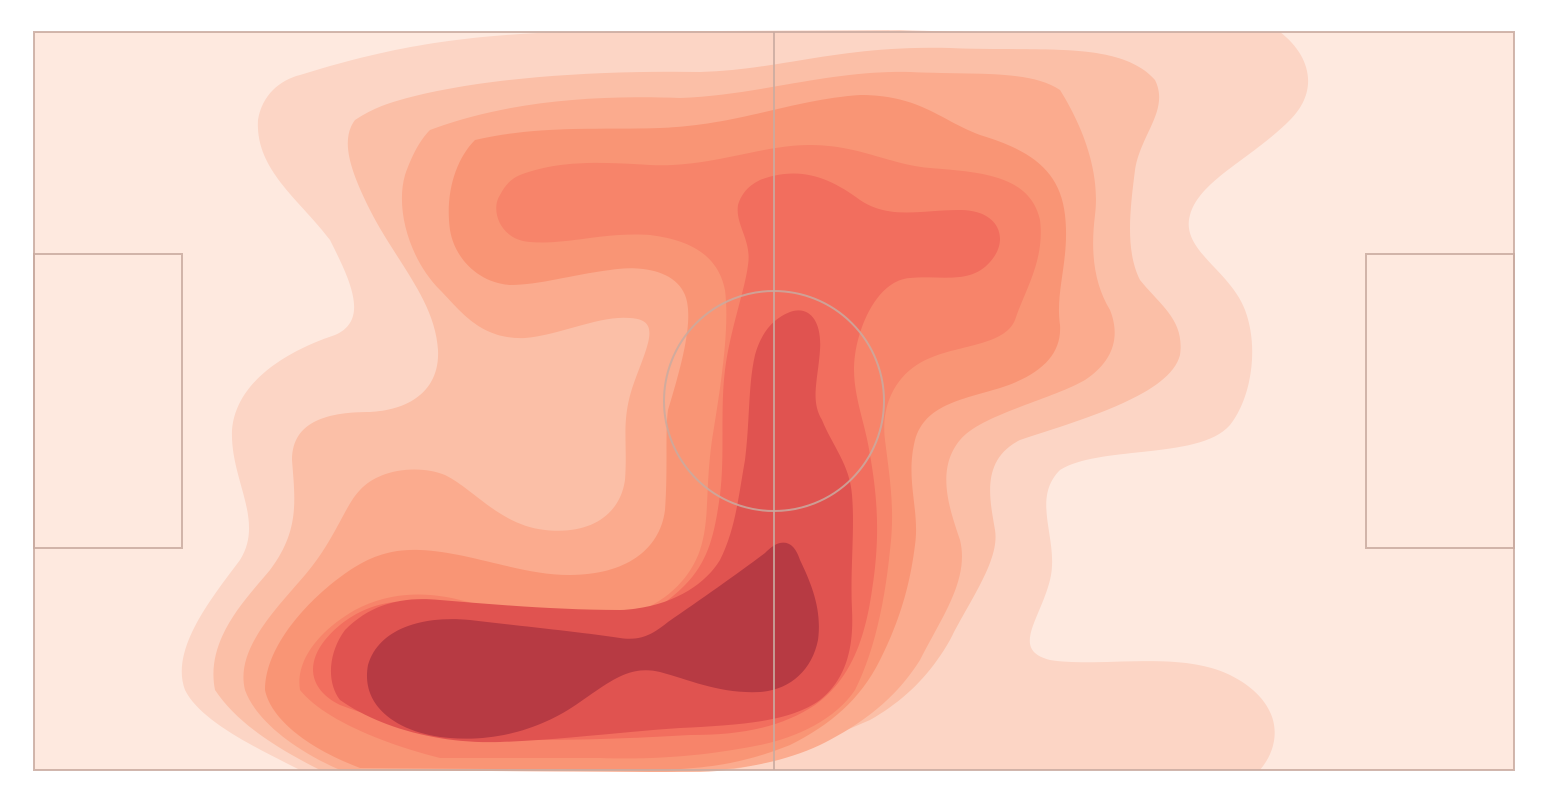 The height and width of the screenshot is (804, 1548). I want to click on centre-circle, so click(774, 401).